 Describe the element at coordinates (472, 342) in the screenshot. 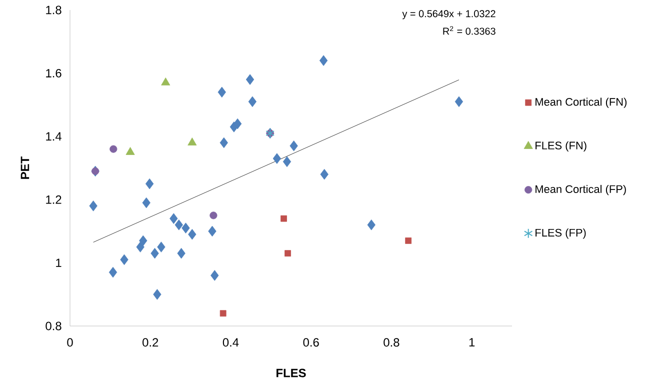

I see `x-tick-label: 1` at that location.